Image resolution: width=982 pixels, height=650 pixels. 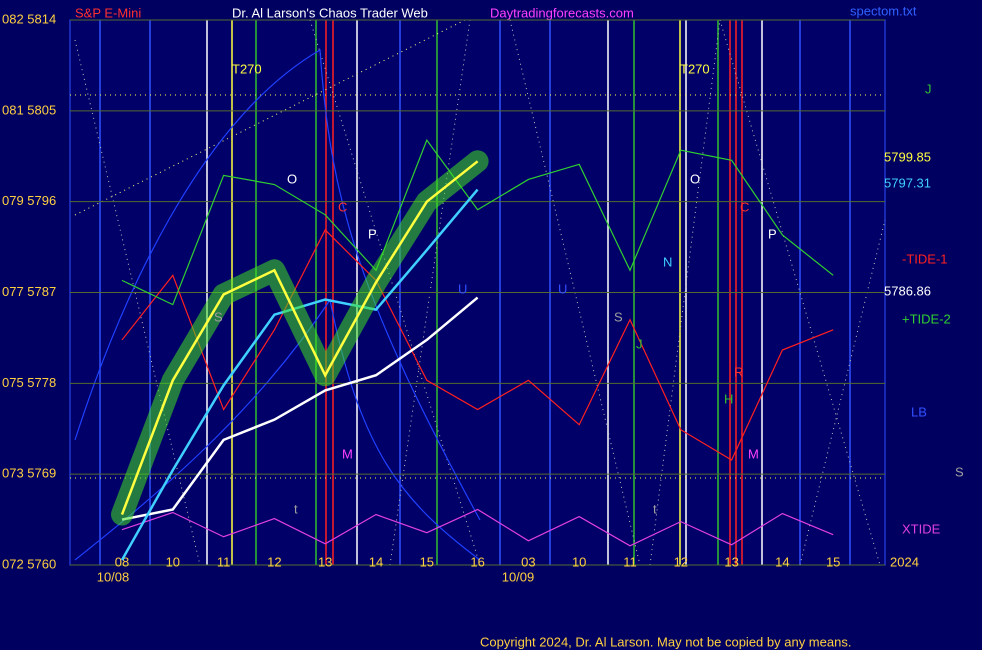 I want to click on header-text: Daytradingforecasts.com, so click(x=562, y=12).